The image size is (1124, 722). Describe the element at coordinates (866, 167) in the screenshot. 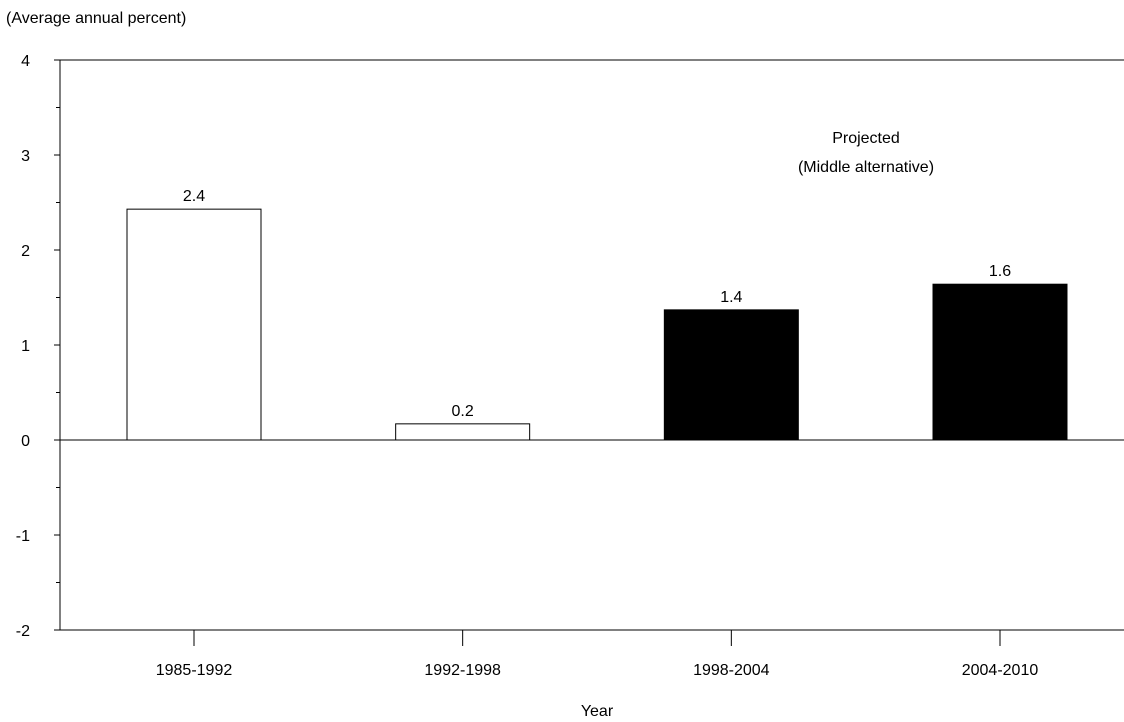

I see `projected-annotation-line-2: (Middle alternative)` at that location.